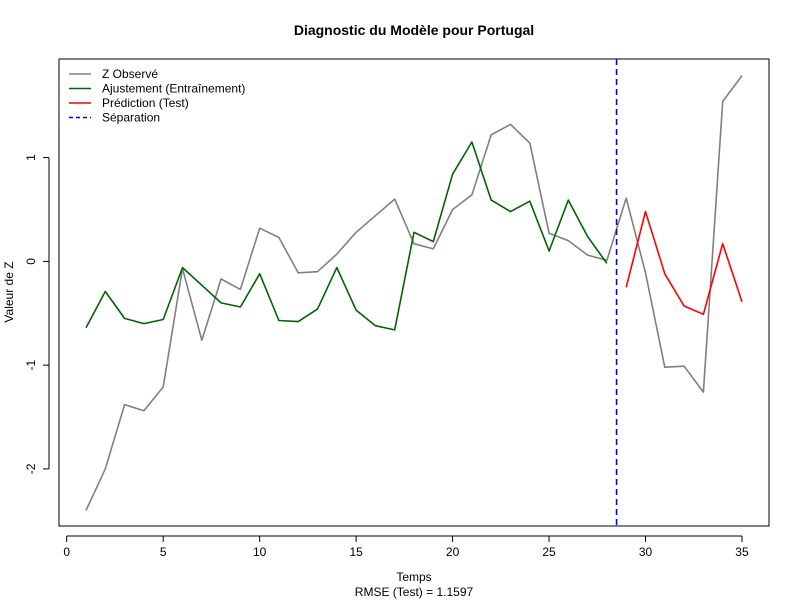 Image resolution: width=800 pixels, height=605 pixels. What do you see at coordinates (66, 552) in the screenshot?
I see `x-tick-label: 0` at bounding box center [66, 552].